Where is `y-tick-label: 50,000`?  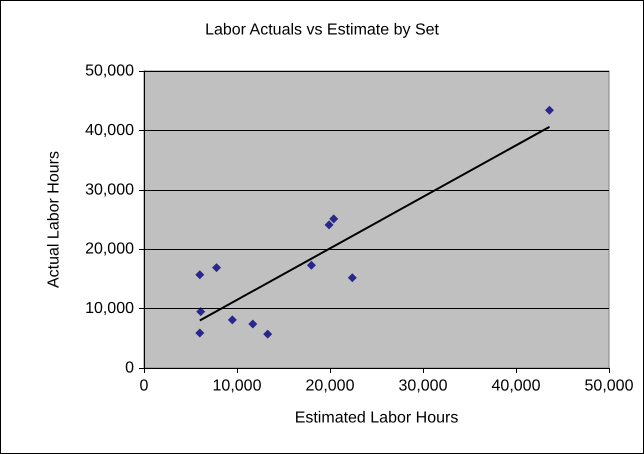 y-tick-label: 50,000 is located at coordinates (109, 71).